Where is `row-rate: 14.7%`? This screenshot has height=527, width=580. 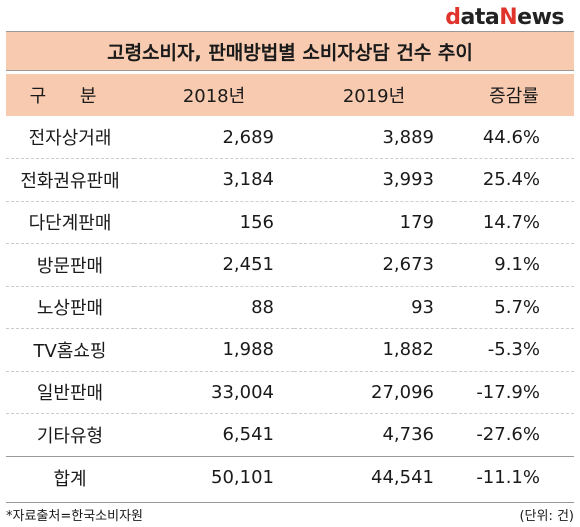
row-rate: 14.7% is located at coordinates (514, 222).